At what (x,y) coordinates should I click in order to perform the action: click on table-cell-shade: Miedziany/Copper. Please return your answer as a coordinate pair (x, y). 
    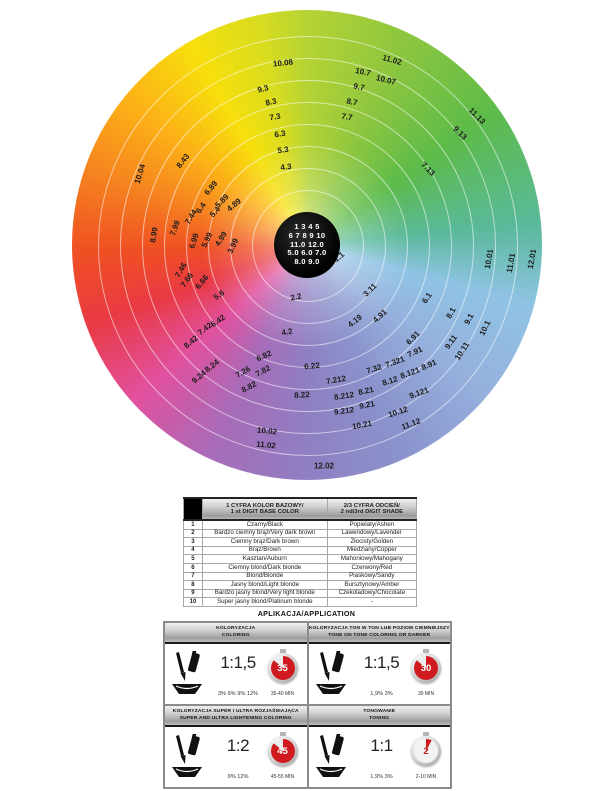
    Looking at the image, I should click on (372, 550).